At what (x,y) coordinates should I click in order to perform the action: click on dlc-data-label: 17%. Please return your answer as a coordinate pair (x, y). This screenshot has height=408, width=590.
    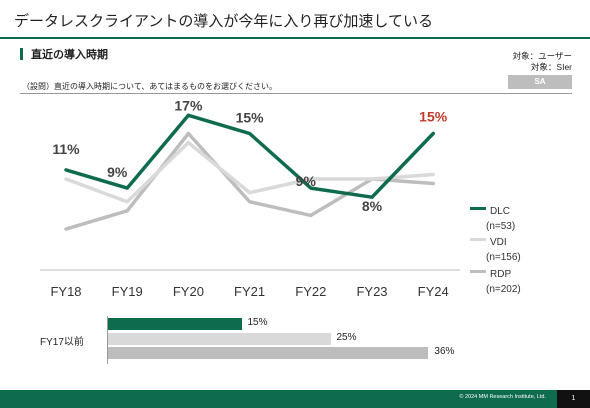
    Looking at the image, I should click on (188, 105).